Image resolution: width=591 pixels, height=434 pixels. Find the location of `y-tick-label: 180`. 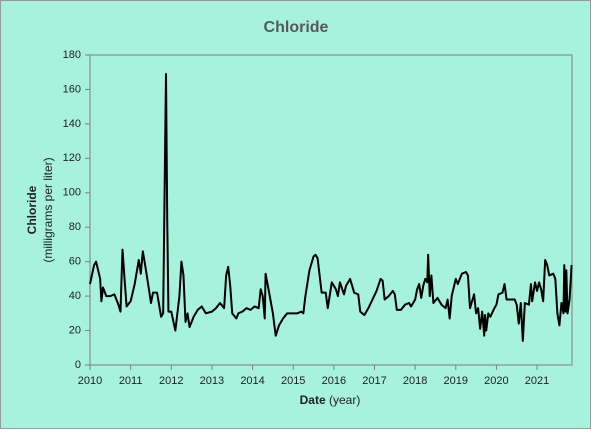

y-tick-label: 180 is located at coordinates (72, 55).